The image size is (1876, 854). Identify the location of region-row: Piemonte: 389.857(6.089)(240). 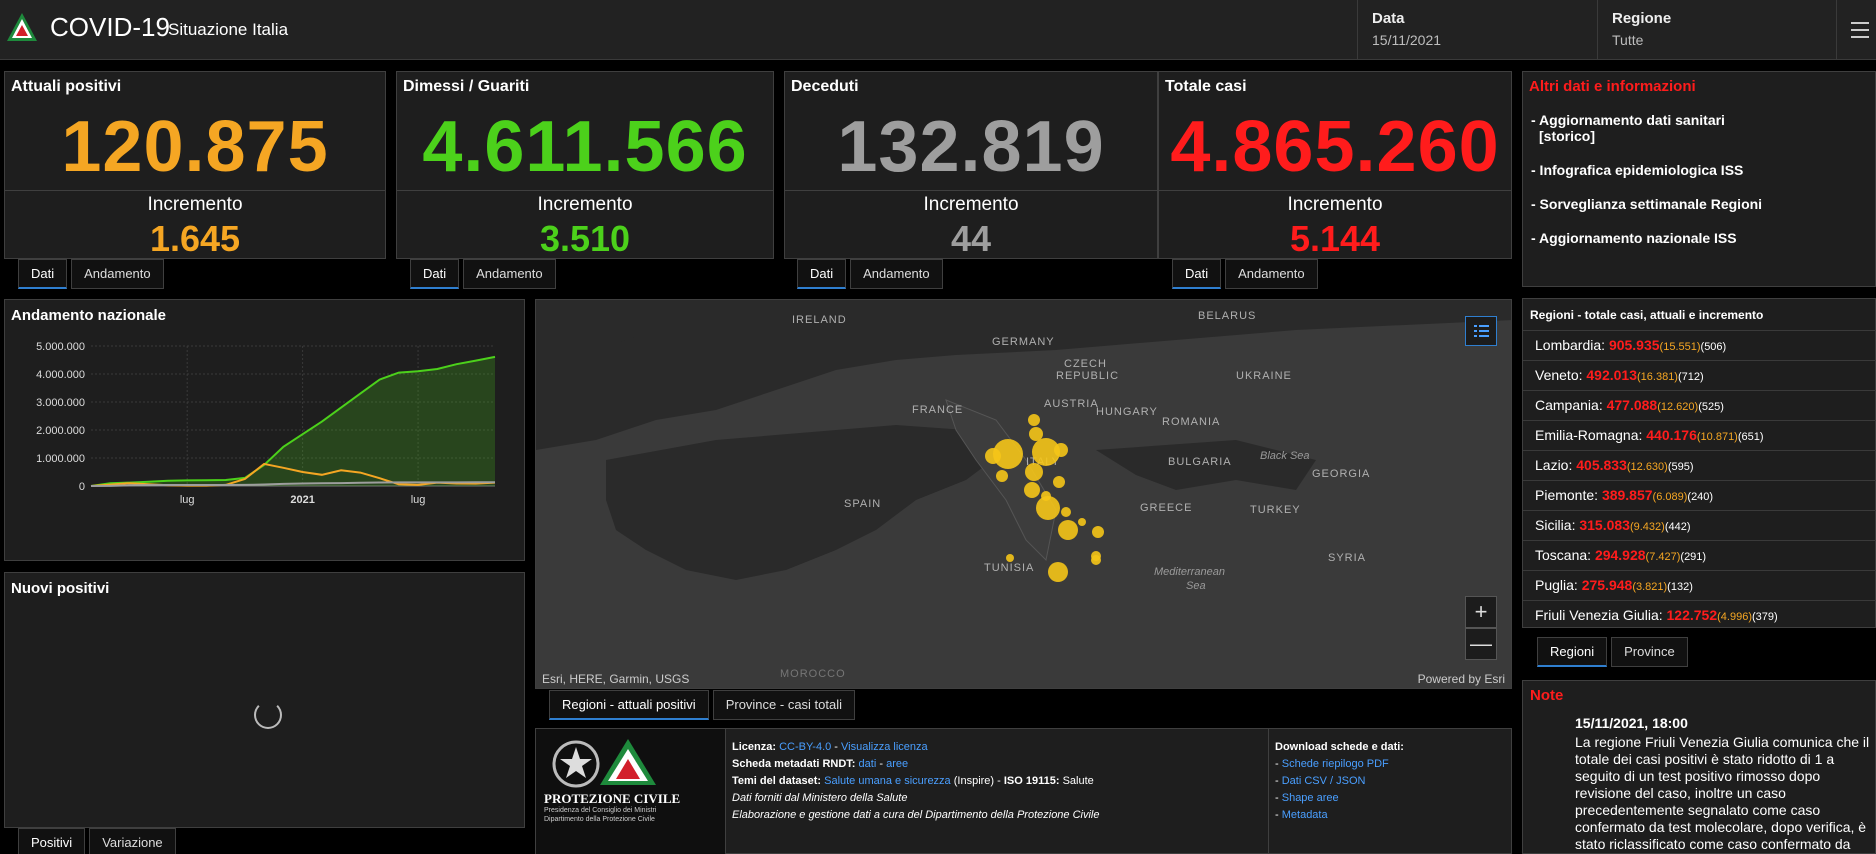
(1699, 495).